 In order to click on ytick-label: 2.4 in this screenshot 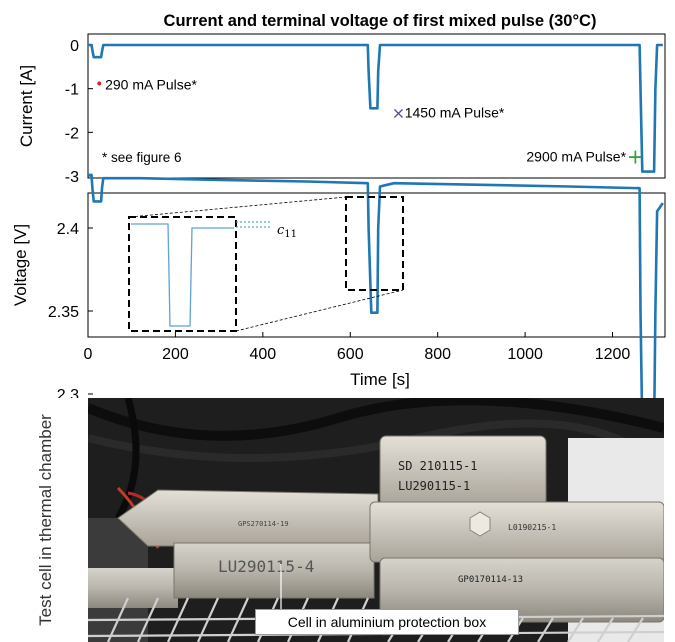, I will do `click(68, 229)`.